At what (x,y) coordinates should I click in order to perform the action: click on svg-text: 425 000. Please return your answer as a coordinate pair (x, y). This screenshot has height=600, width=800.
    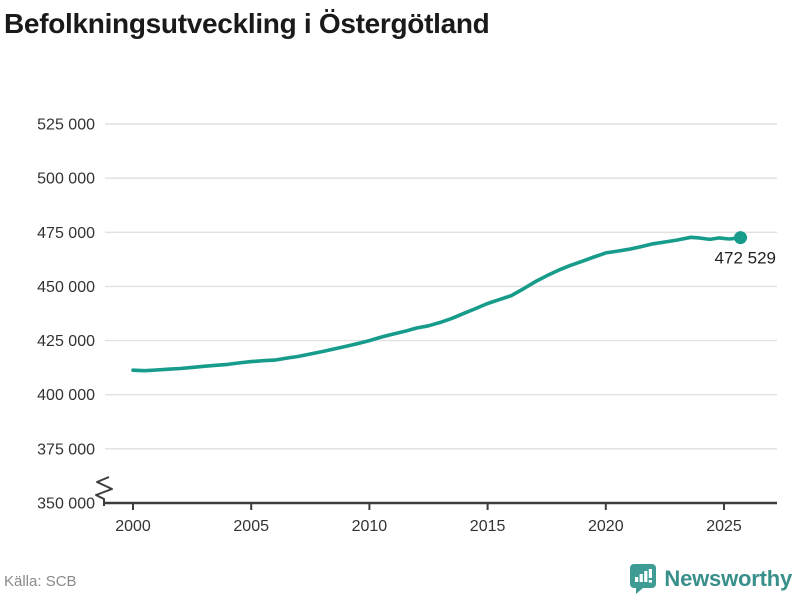
    Looking at the image, I should click on (66, 341).